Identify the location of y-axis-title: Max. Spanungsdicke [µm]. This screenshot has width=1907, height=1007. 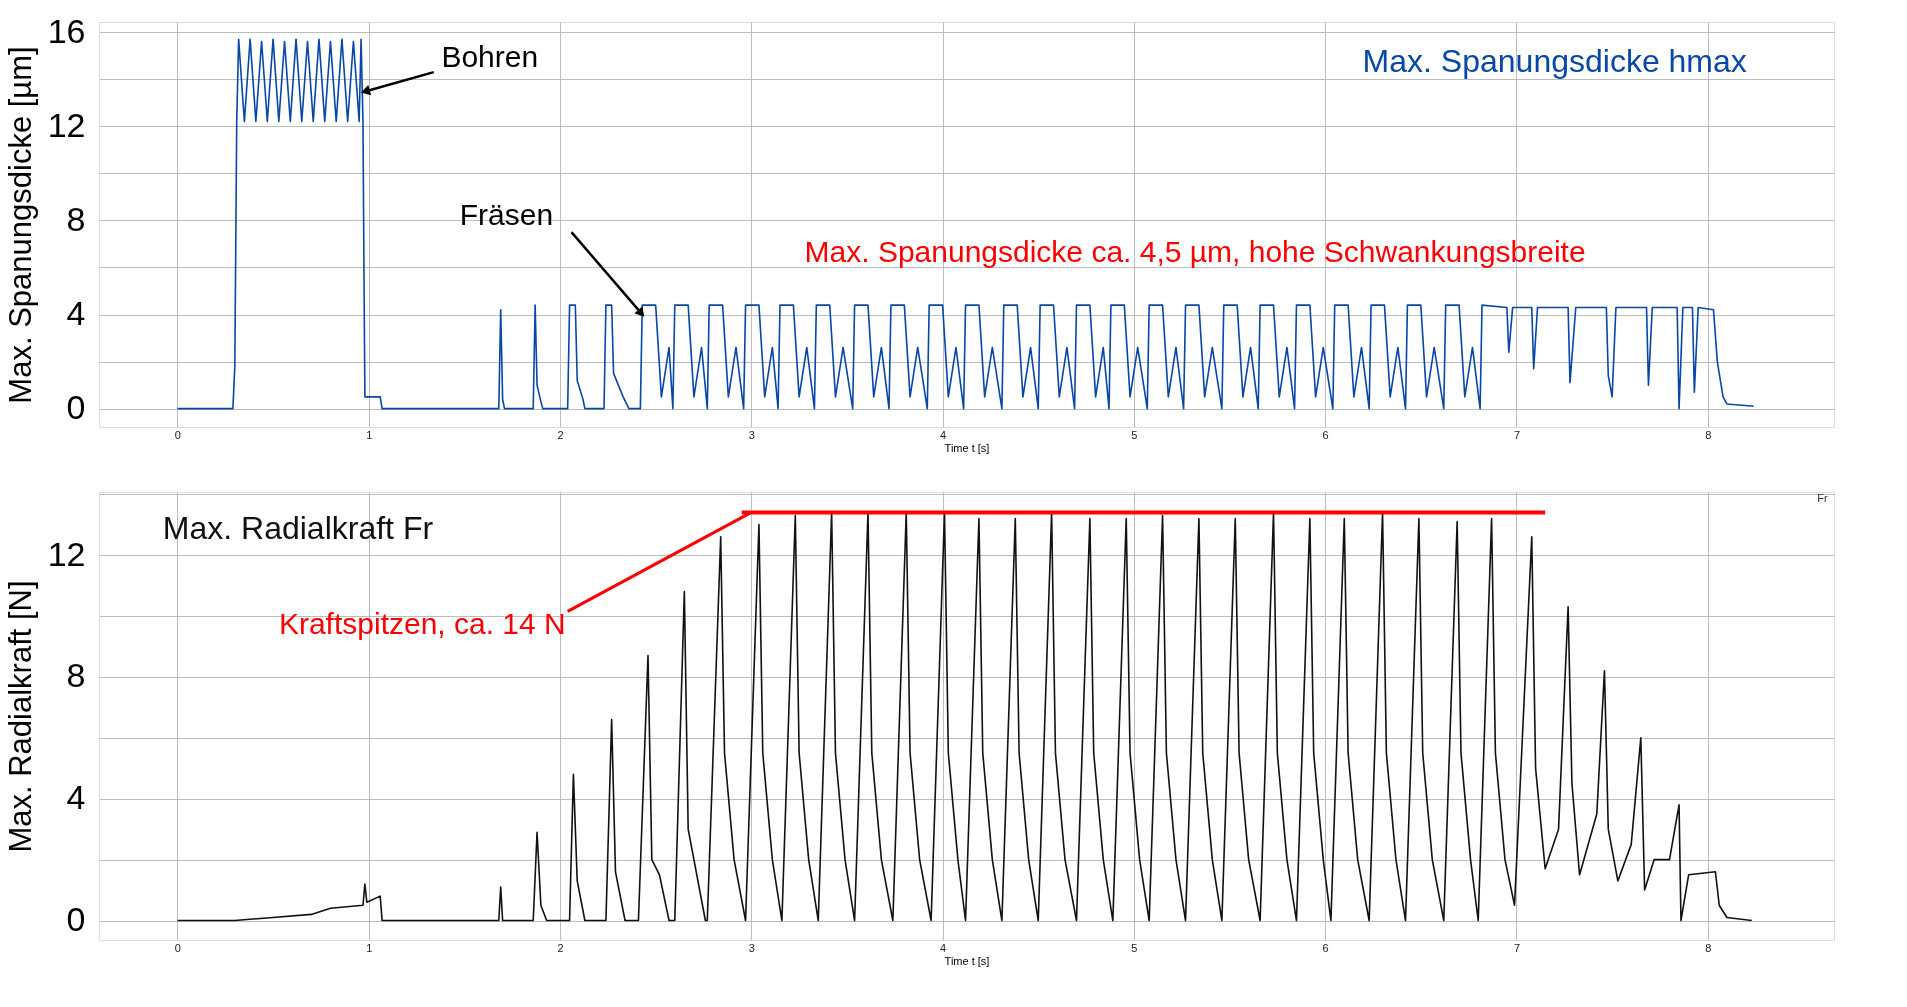
(20, 225).